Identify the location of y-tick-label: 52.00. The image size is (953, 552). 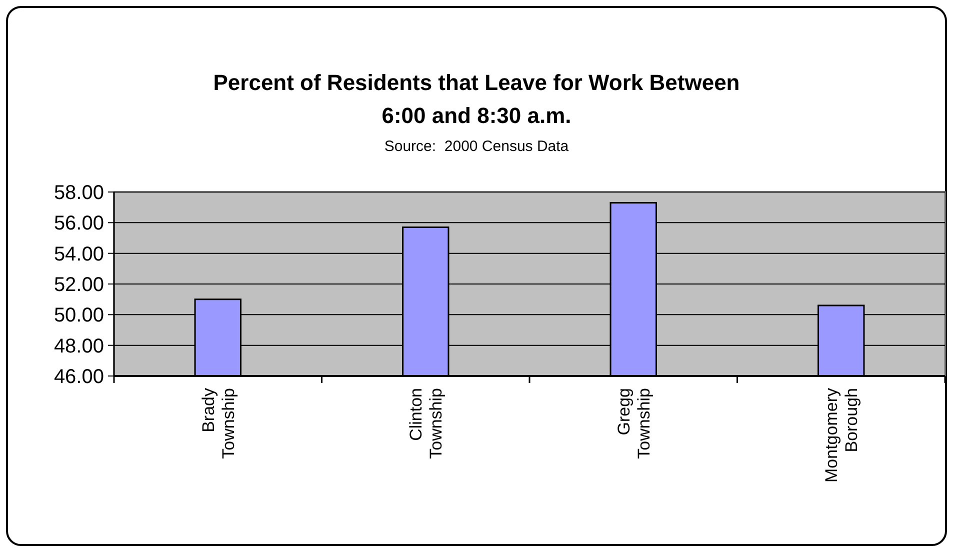
(79, 285).